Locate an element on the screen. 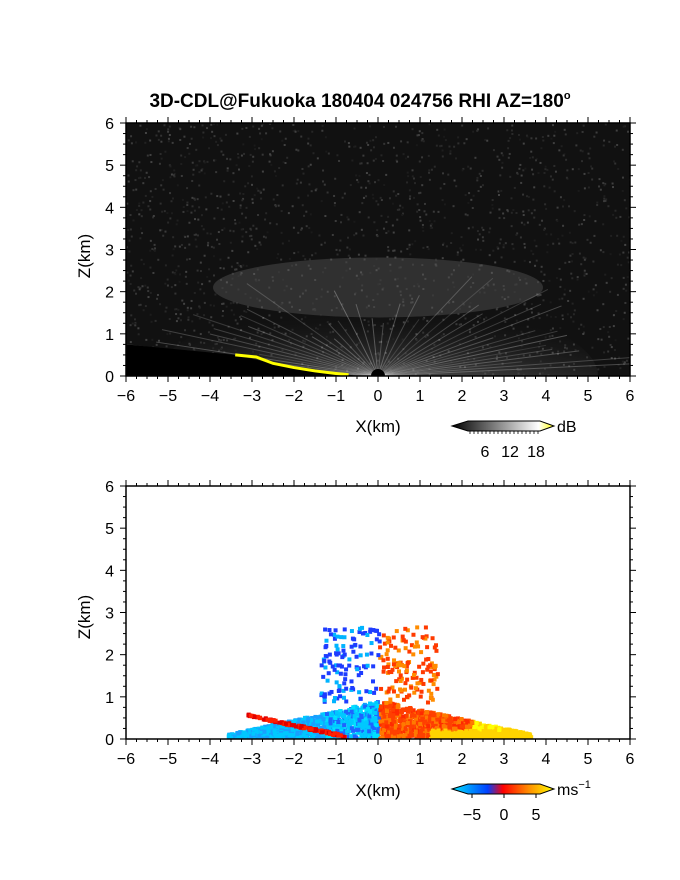 The height and width of the screenshot is (880, 680). velocity-ytick-label: 4 is located at coordinates (109, 571).